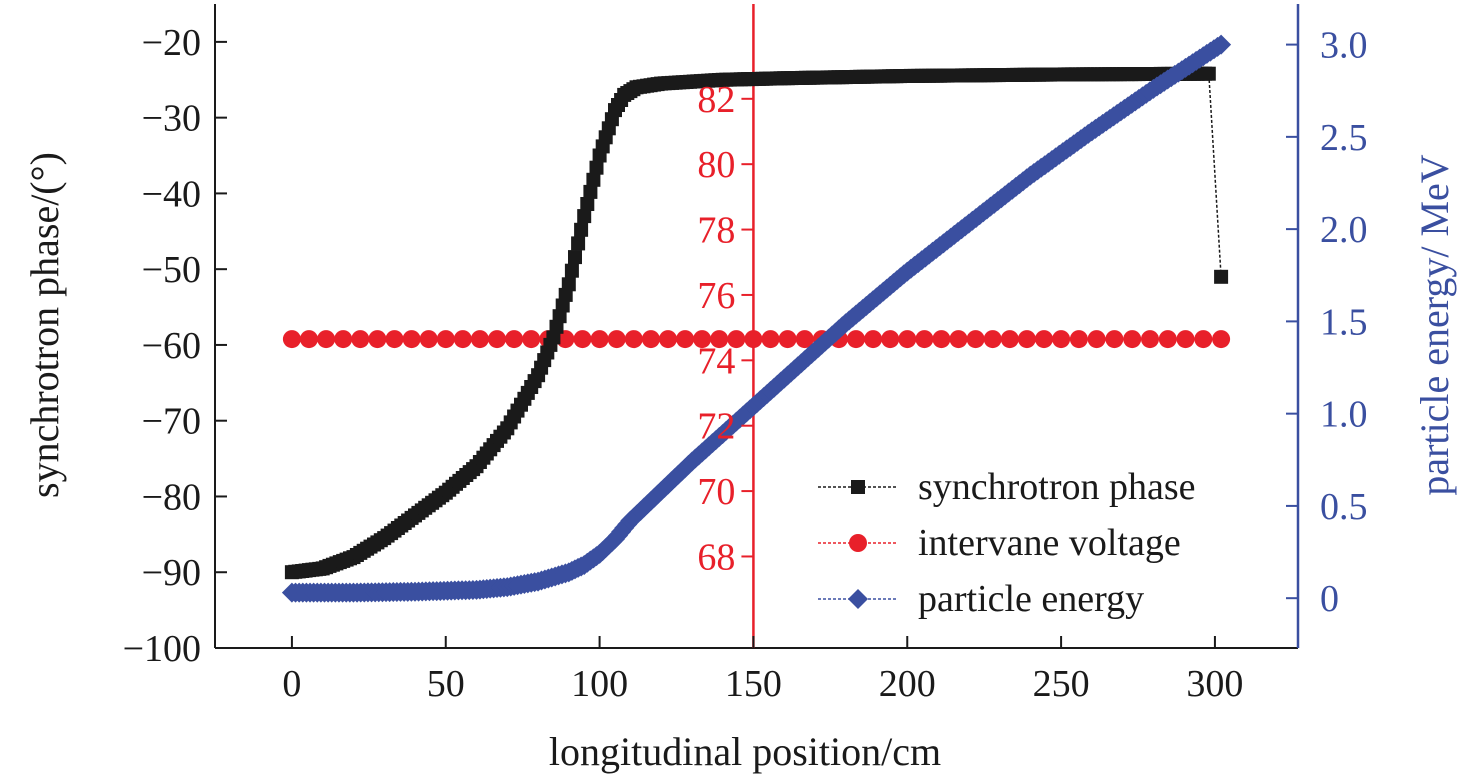 This screenshot has width=1476, height=783. Describe the element at coordinates (753, 684) in the screenshot. I see `x-tick-label: 150` at that location.